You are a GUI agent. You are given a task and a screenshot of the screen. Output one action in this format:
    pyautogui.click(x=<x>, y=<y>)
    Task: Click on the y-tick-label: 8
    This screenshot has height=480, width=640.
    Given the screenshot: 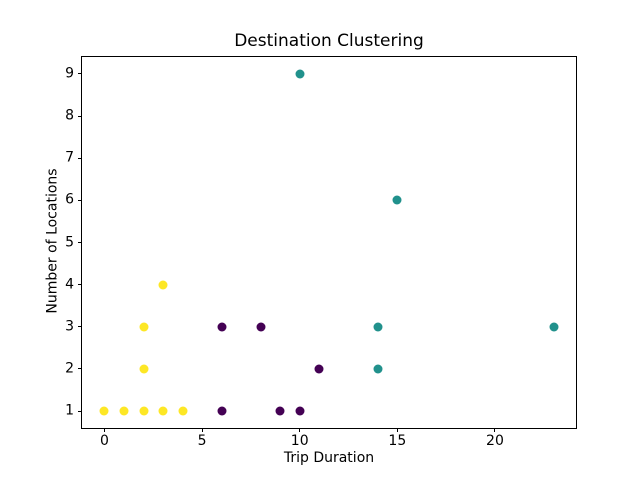 What is the action you would take?
    pyautogui.click(x=69, y=115)
    